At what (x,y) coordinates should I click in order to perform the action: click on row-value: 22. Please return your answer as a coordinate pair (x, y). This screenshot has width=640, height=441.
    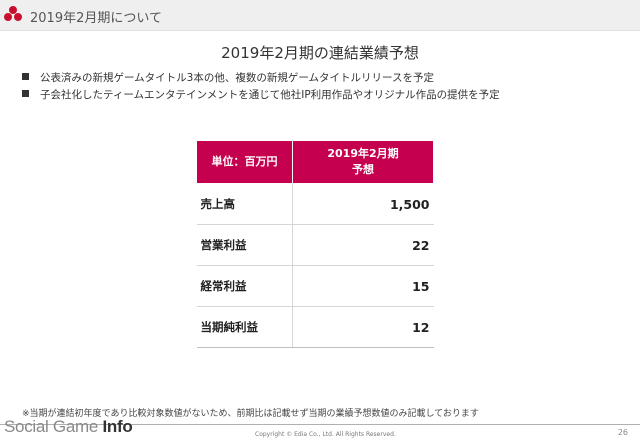
    Looking at the image, I should click on (363, 245).